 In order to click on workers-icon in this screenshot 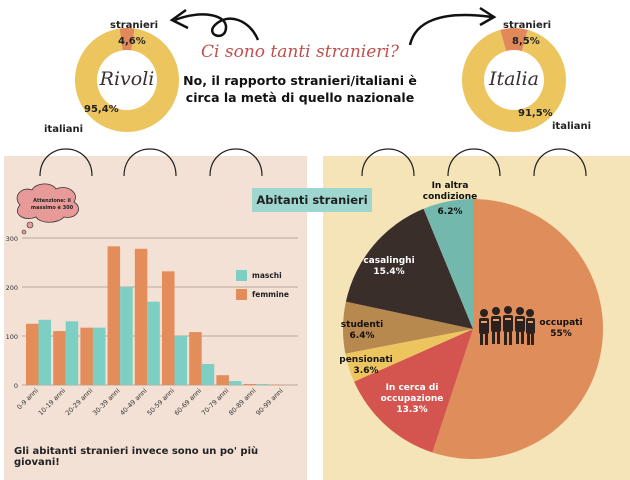, I will do `click(507, 325)`.